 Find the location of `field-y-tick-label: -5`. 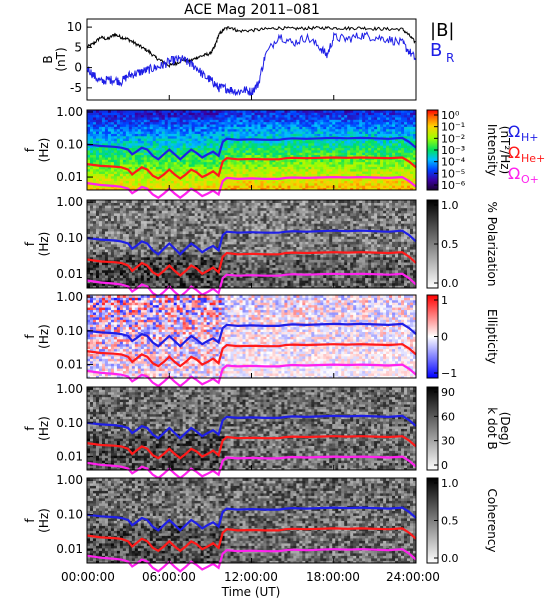

field-y-tick-label: -5 is located at coordinates (76, 88).